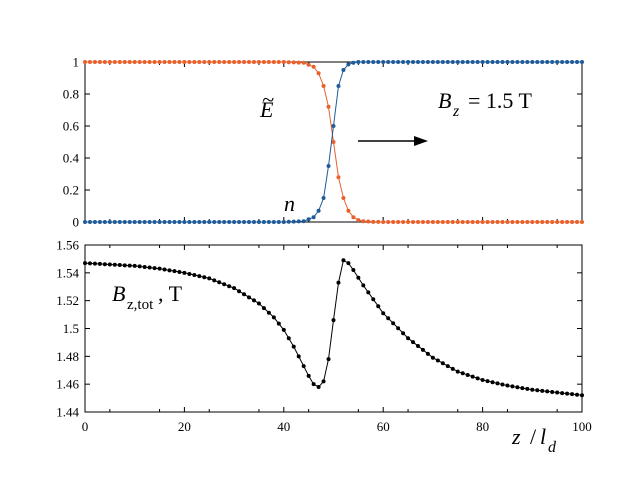  I want to click on y-tick-label: 1.5, so click(71, 328).